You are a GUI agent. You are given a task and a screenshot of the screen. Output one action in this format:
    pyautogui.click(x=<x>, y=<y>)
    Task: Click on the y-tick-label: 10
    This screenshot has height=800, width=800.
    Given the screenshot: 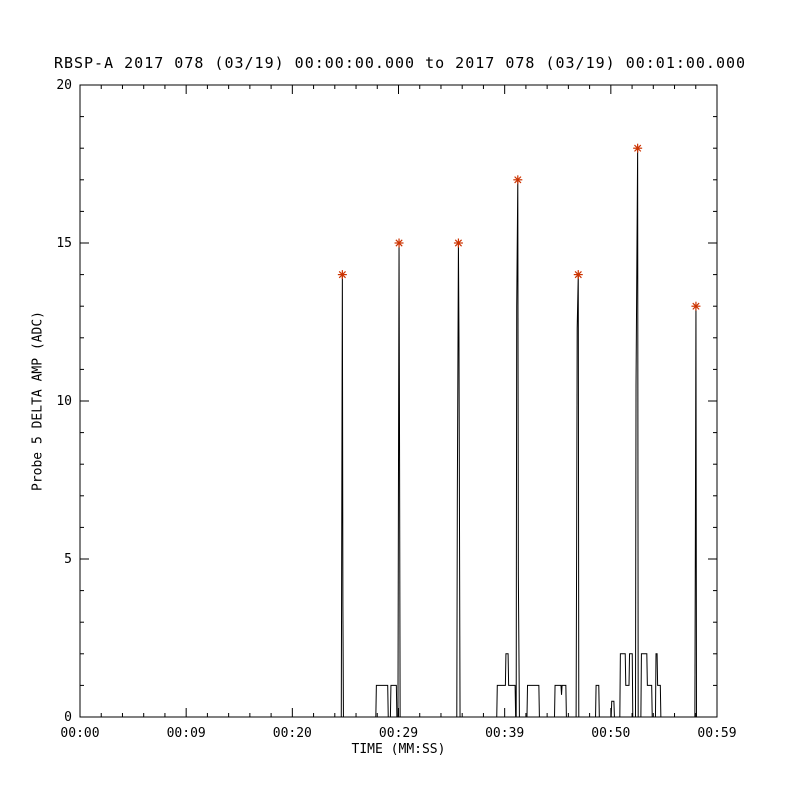 What is the action you would take?
    pyautogui.click(x=64, y=401)
    